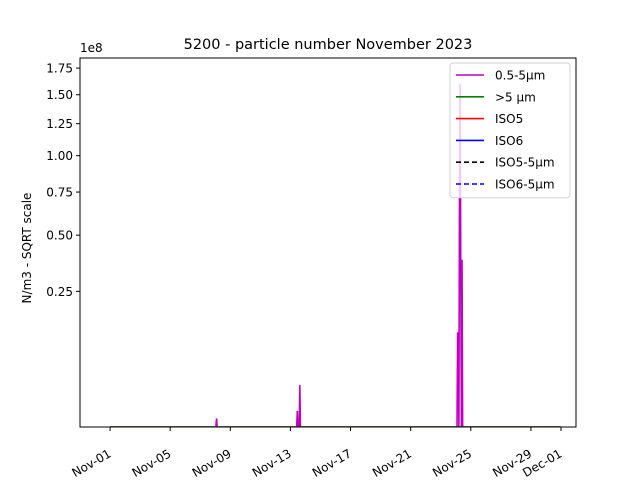  Describe the element at coordinates (59, 236) in the screenshot. I see `y-tick-label: 0.50` at that location.